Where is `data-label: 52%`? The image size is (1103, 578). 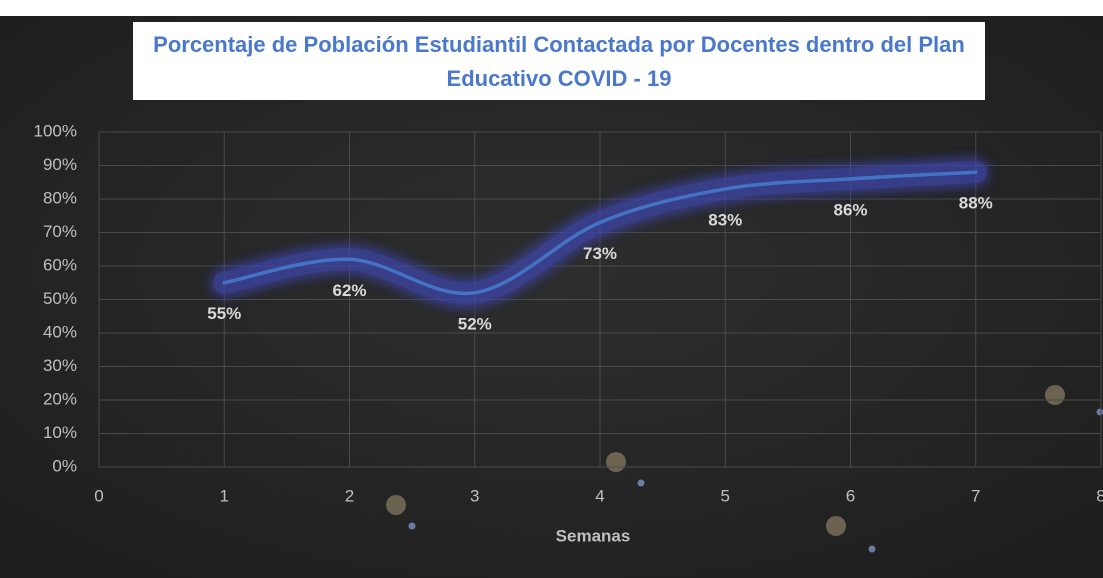 data-label: 52% is located at coordinates (475, 323).